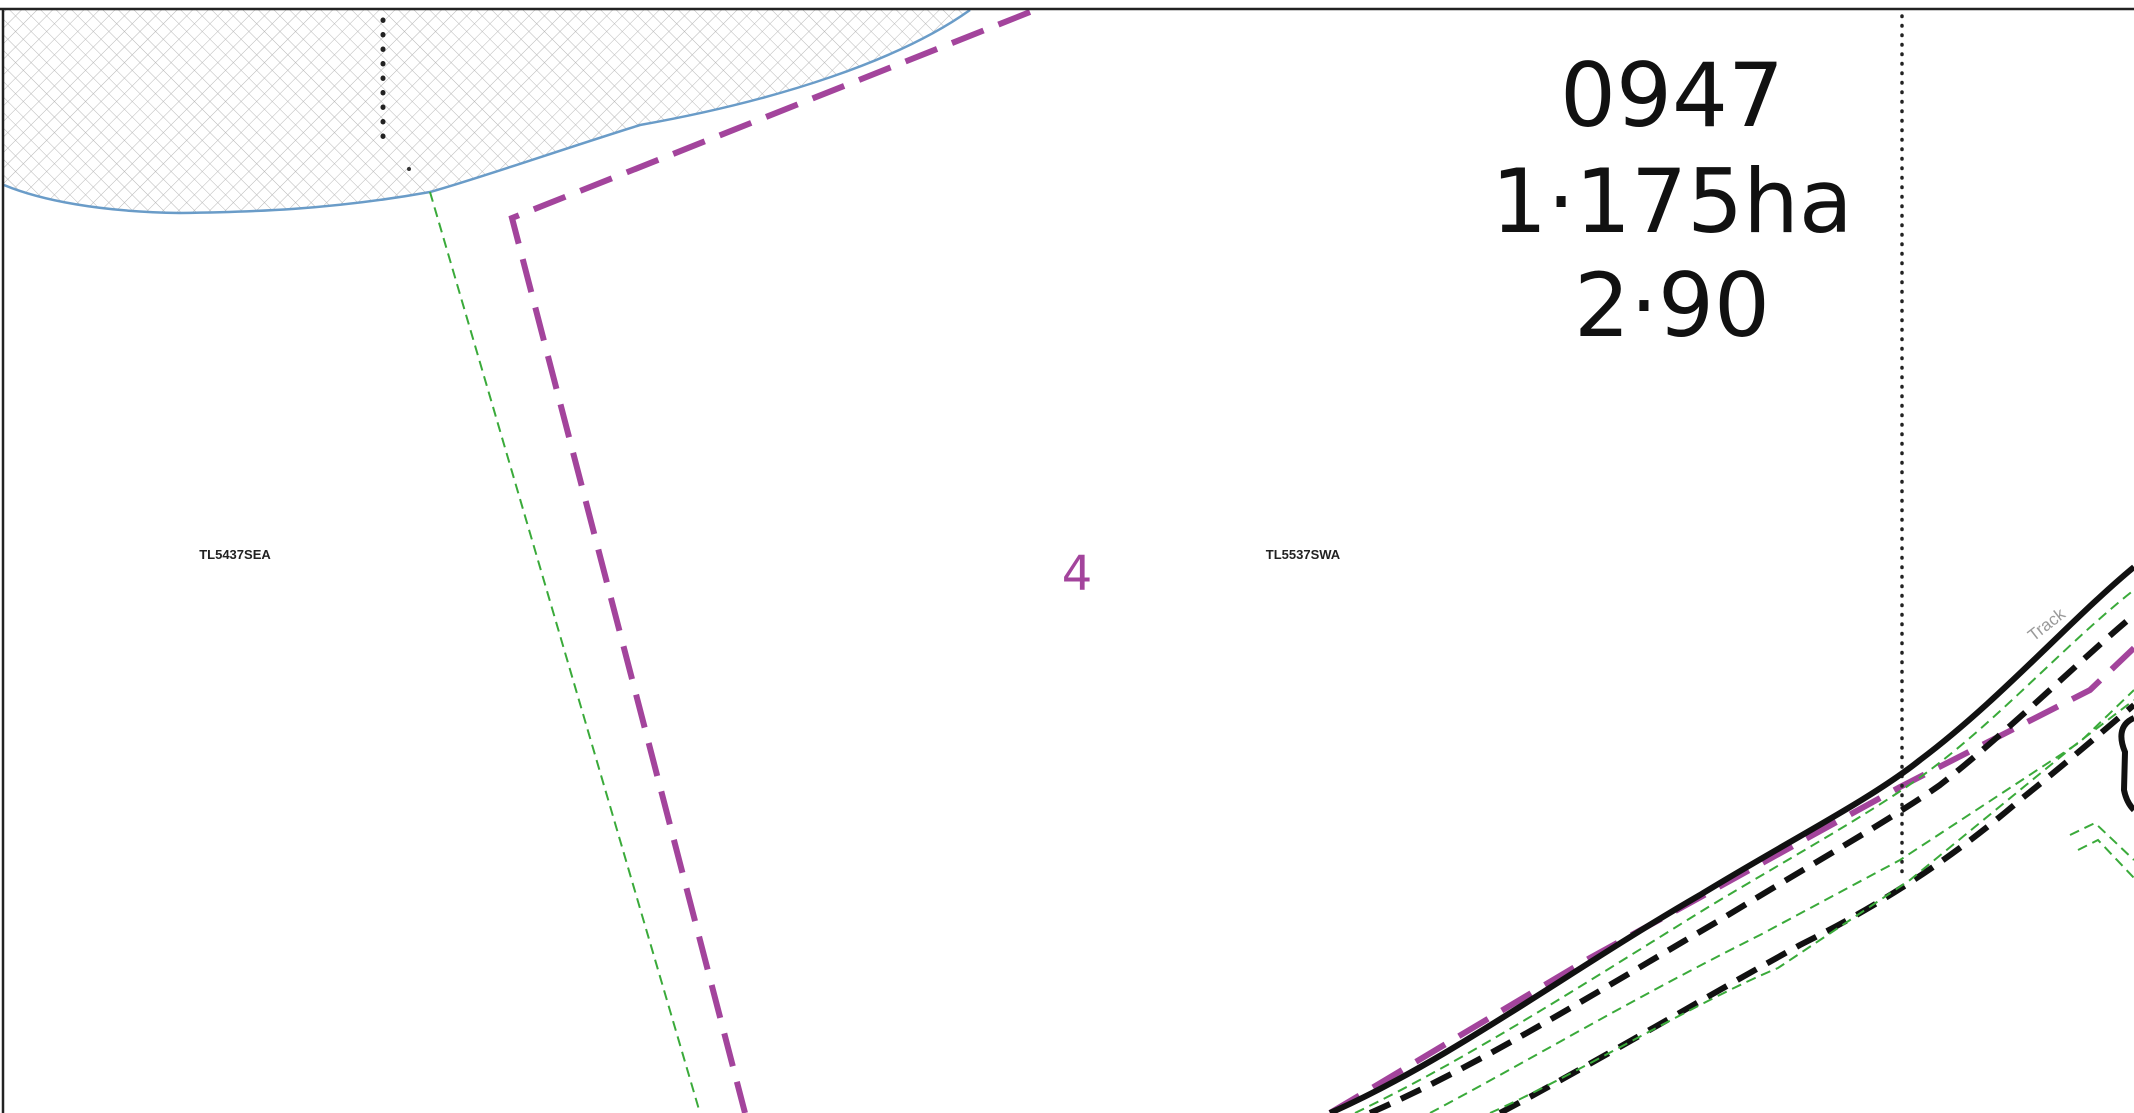 The height and width of the screenshot is (1113, 2134). What do you see at coordinates (1672, 305) in the screenshot?
I see `parcel-value: 2·90` at bounding box center [1672, 305].